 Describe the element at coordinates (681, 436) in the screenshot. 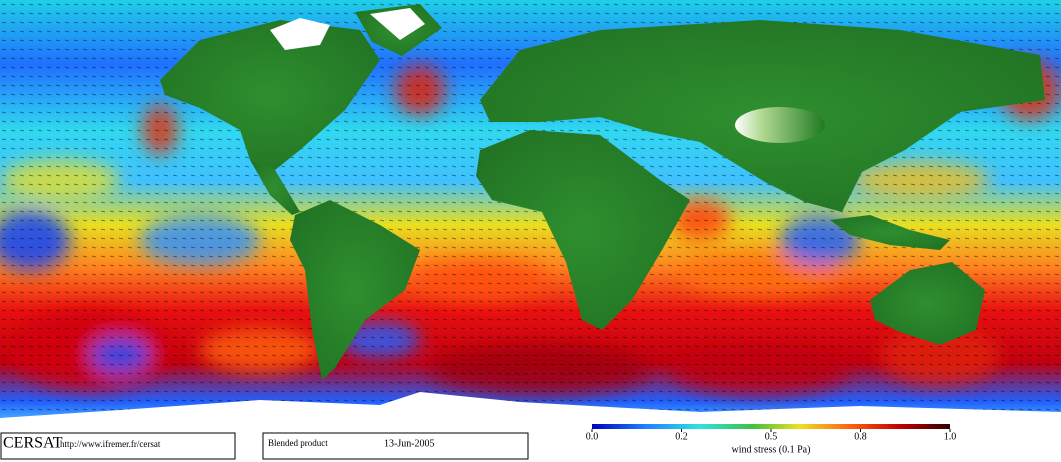

I see `colorbar-tick-label: 0.2` at that location.